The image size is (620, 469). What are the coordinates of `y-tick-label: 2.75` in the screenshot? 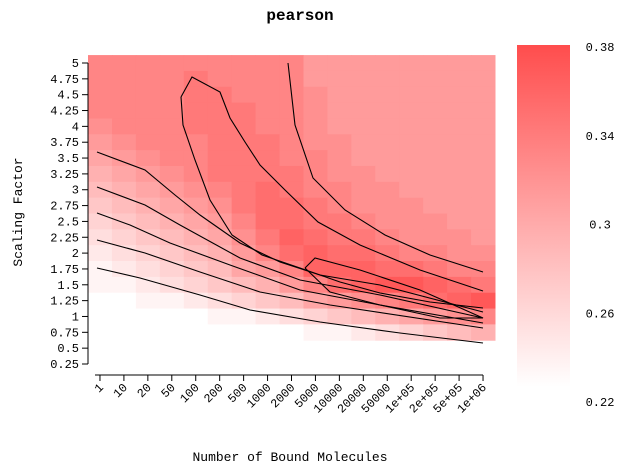 It's located at (64, 207).